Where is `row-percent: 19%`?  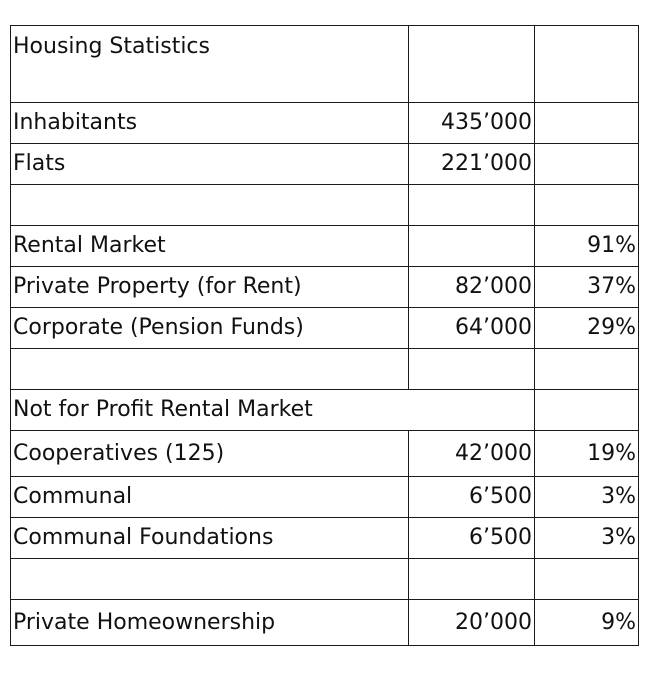 row-percent: 19% is located at coordinates (586, 453).